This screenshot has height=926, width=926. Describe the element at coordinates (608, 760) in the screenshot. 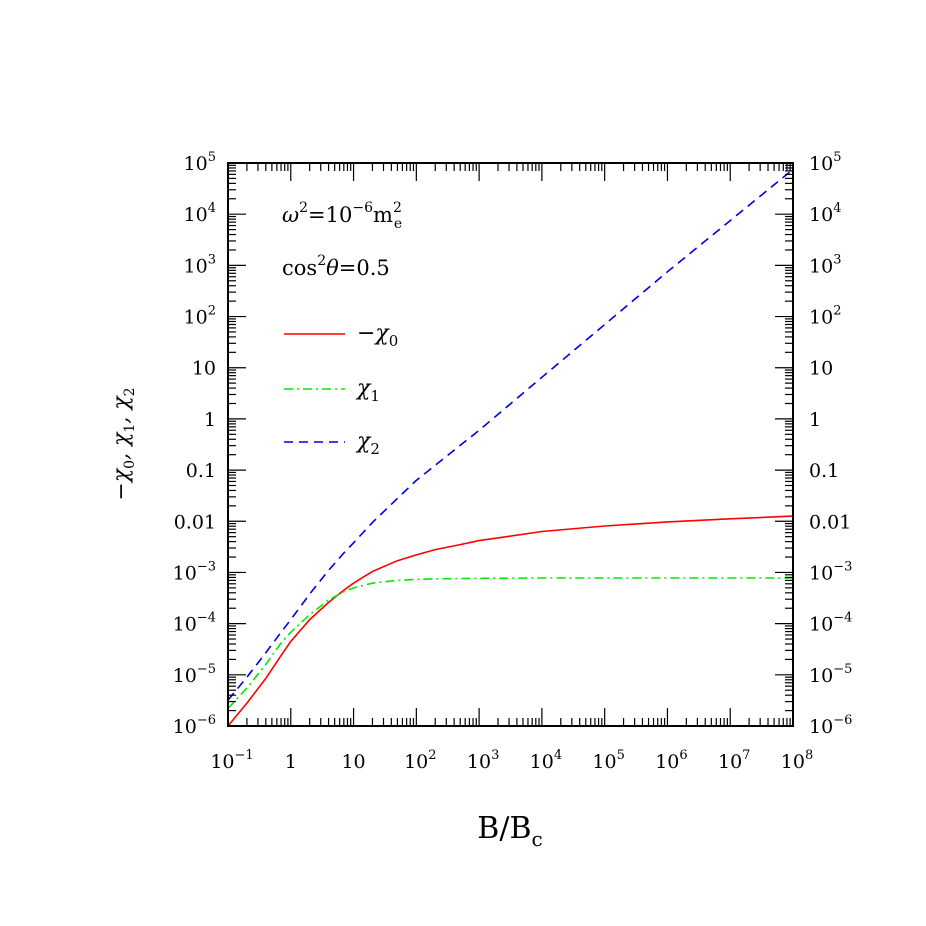

I see `x-tick-label: 10⁵` at that location.